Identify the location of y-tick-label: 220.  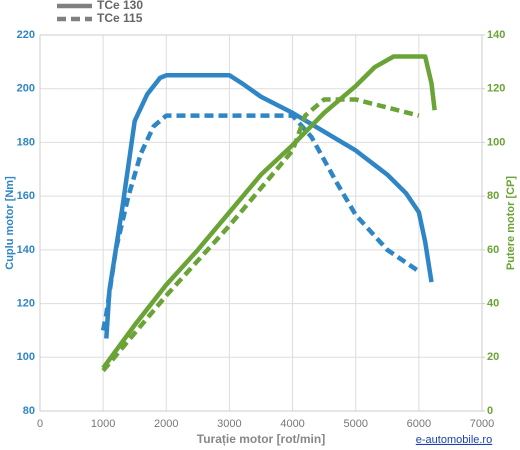
(26, 35).